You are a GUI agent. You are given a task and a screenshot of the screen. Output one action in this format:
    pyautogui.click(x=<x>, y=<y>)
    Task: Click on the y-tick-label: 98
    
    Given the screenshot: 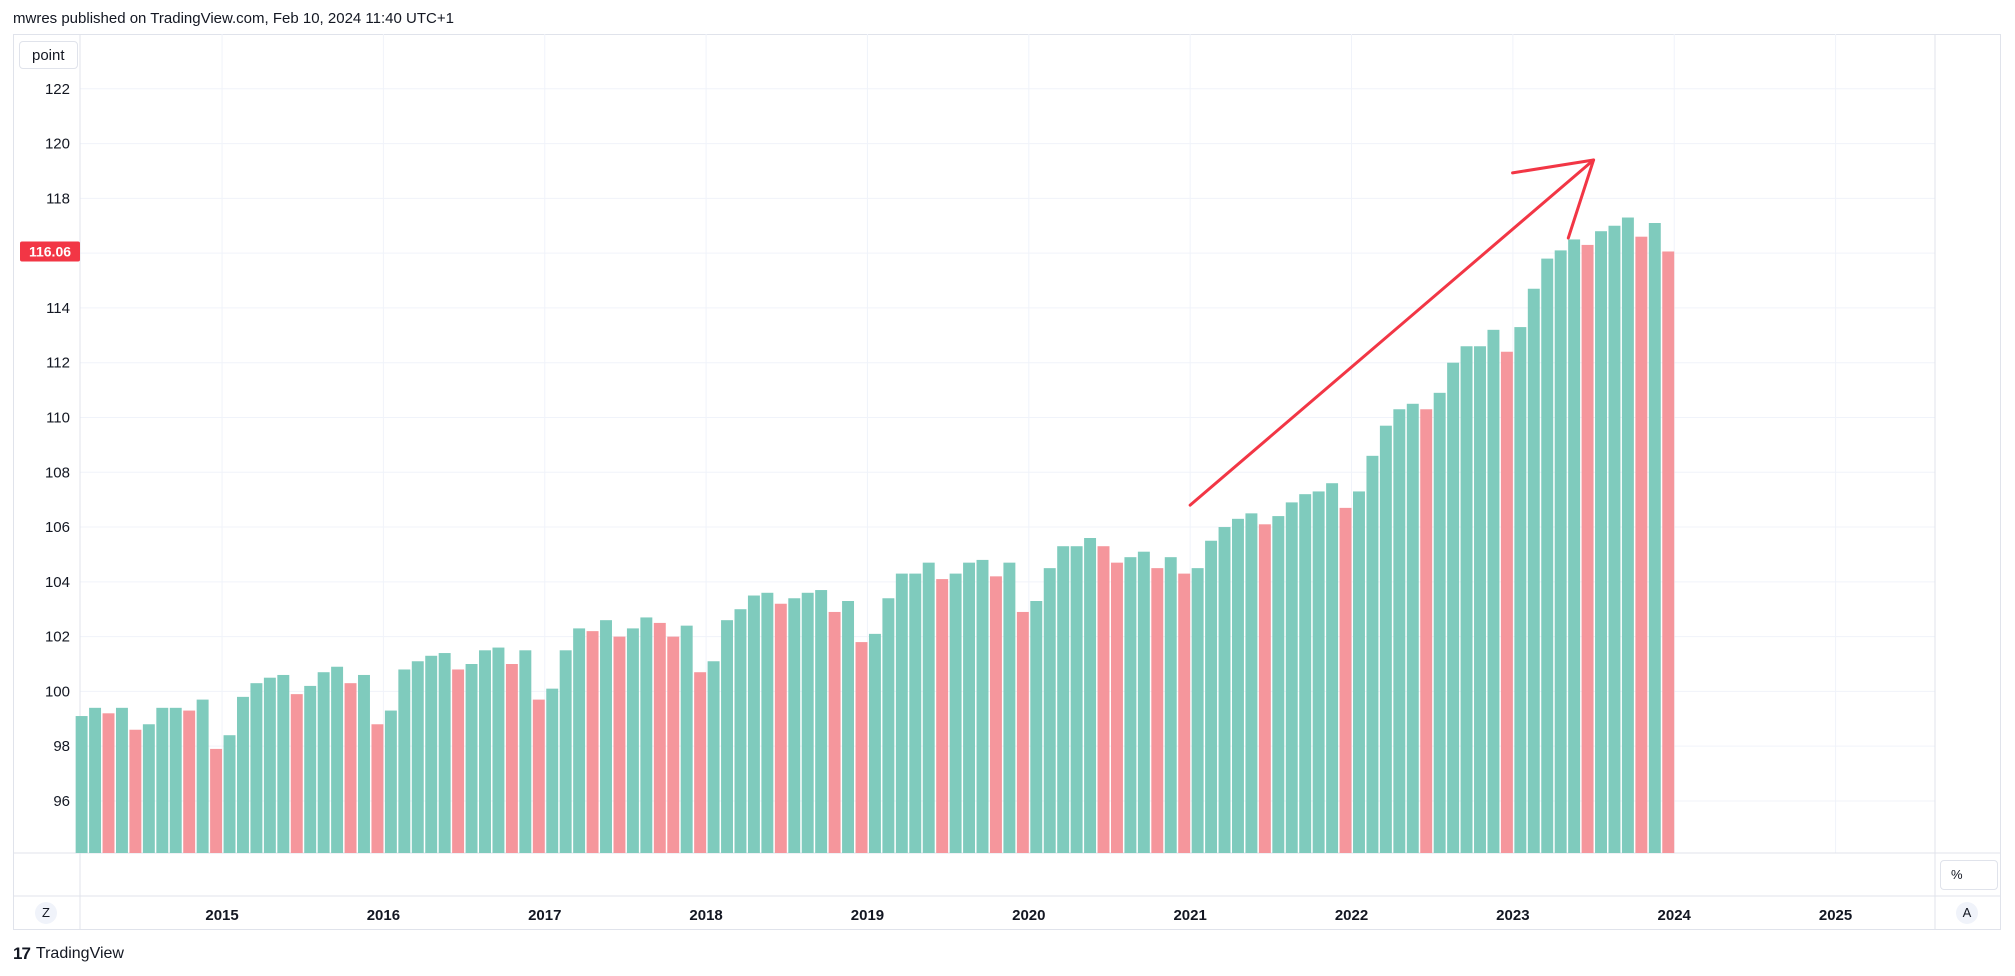 What is the action you would take?
    pyautogui.click(x=61, y=746)
    